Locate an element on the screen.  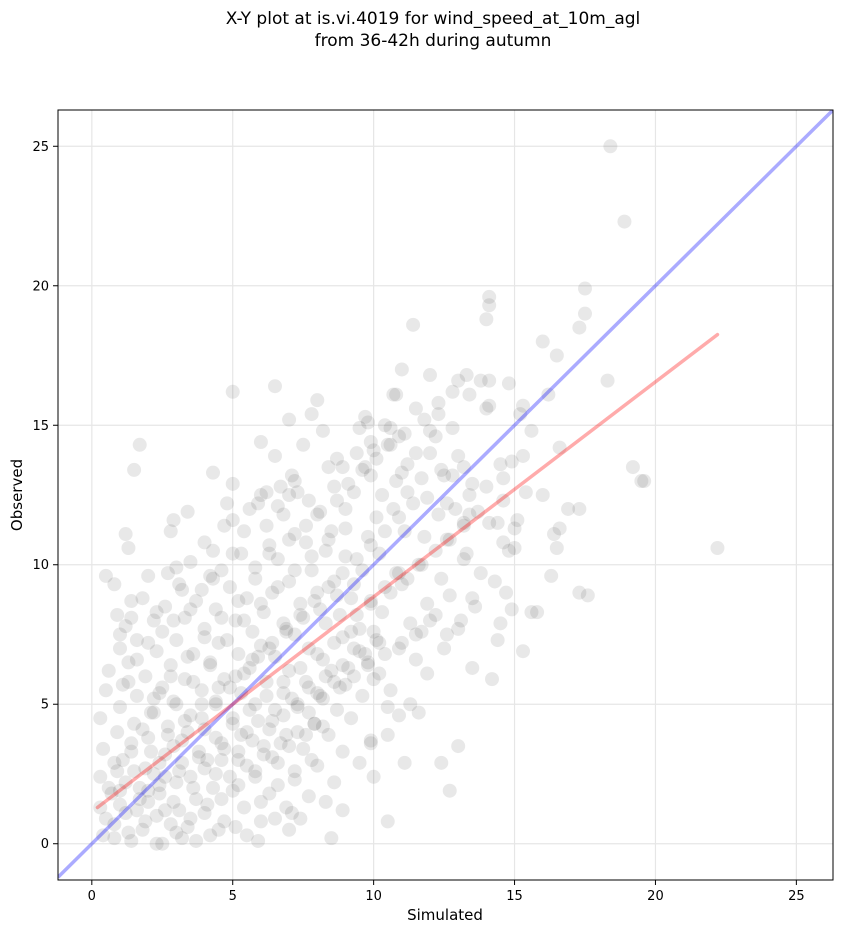
x-tick-label: 0 is located at coordinates (92, 896).